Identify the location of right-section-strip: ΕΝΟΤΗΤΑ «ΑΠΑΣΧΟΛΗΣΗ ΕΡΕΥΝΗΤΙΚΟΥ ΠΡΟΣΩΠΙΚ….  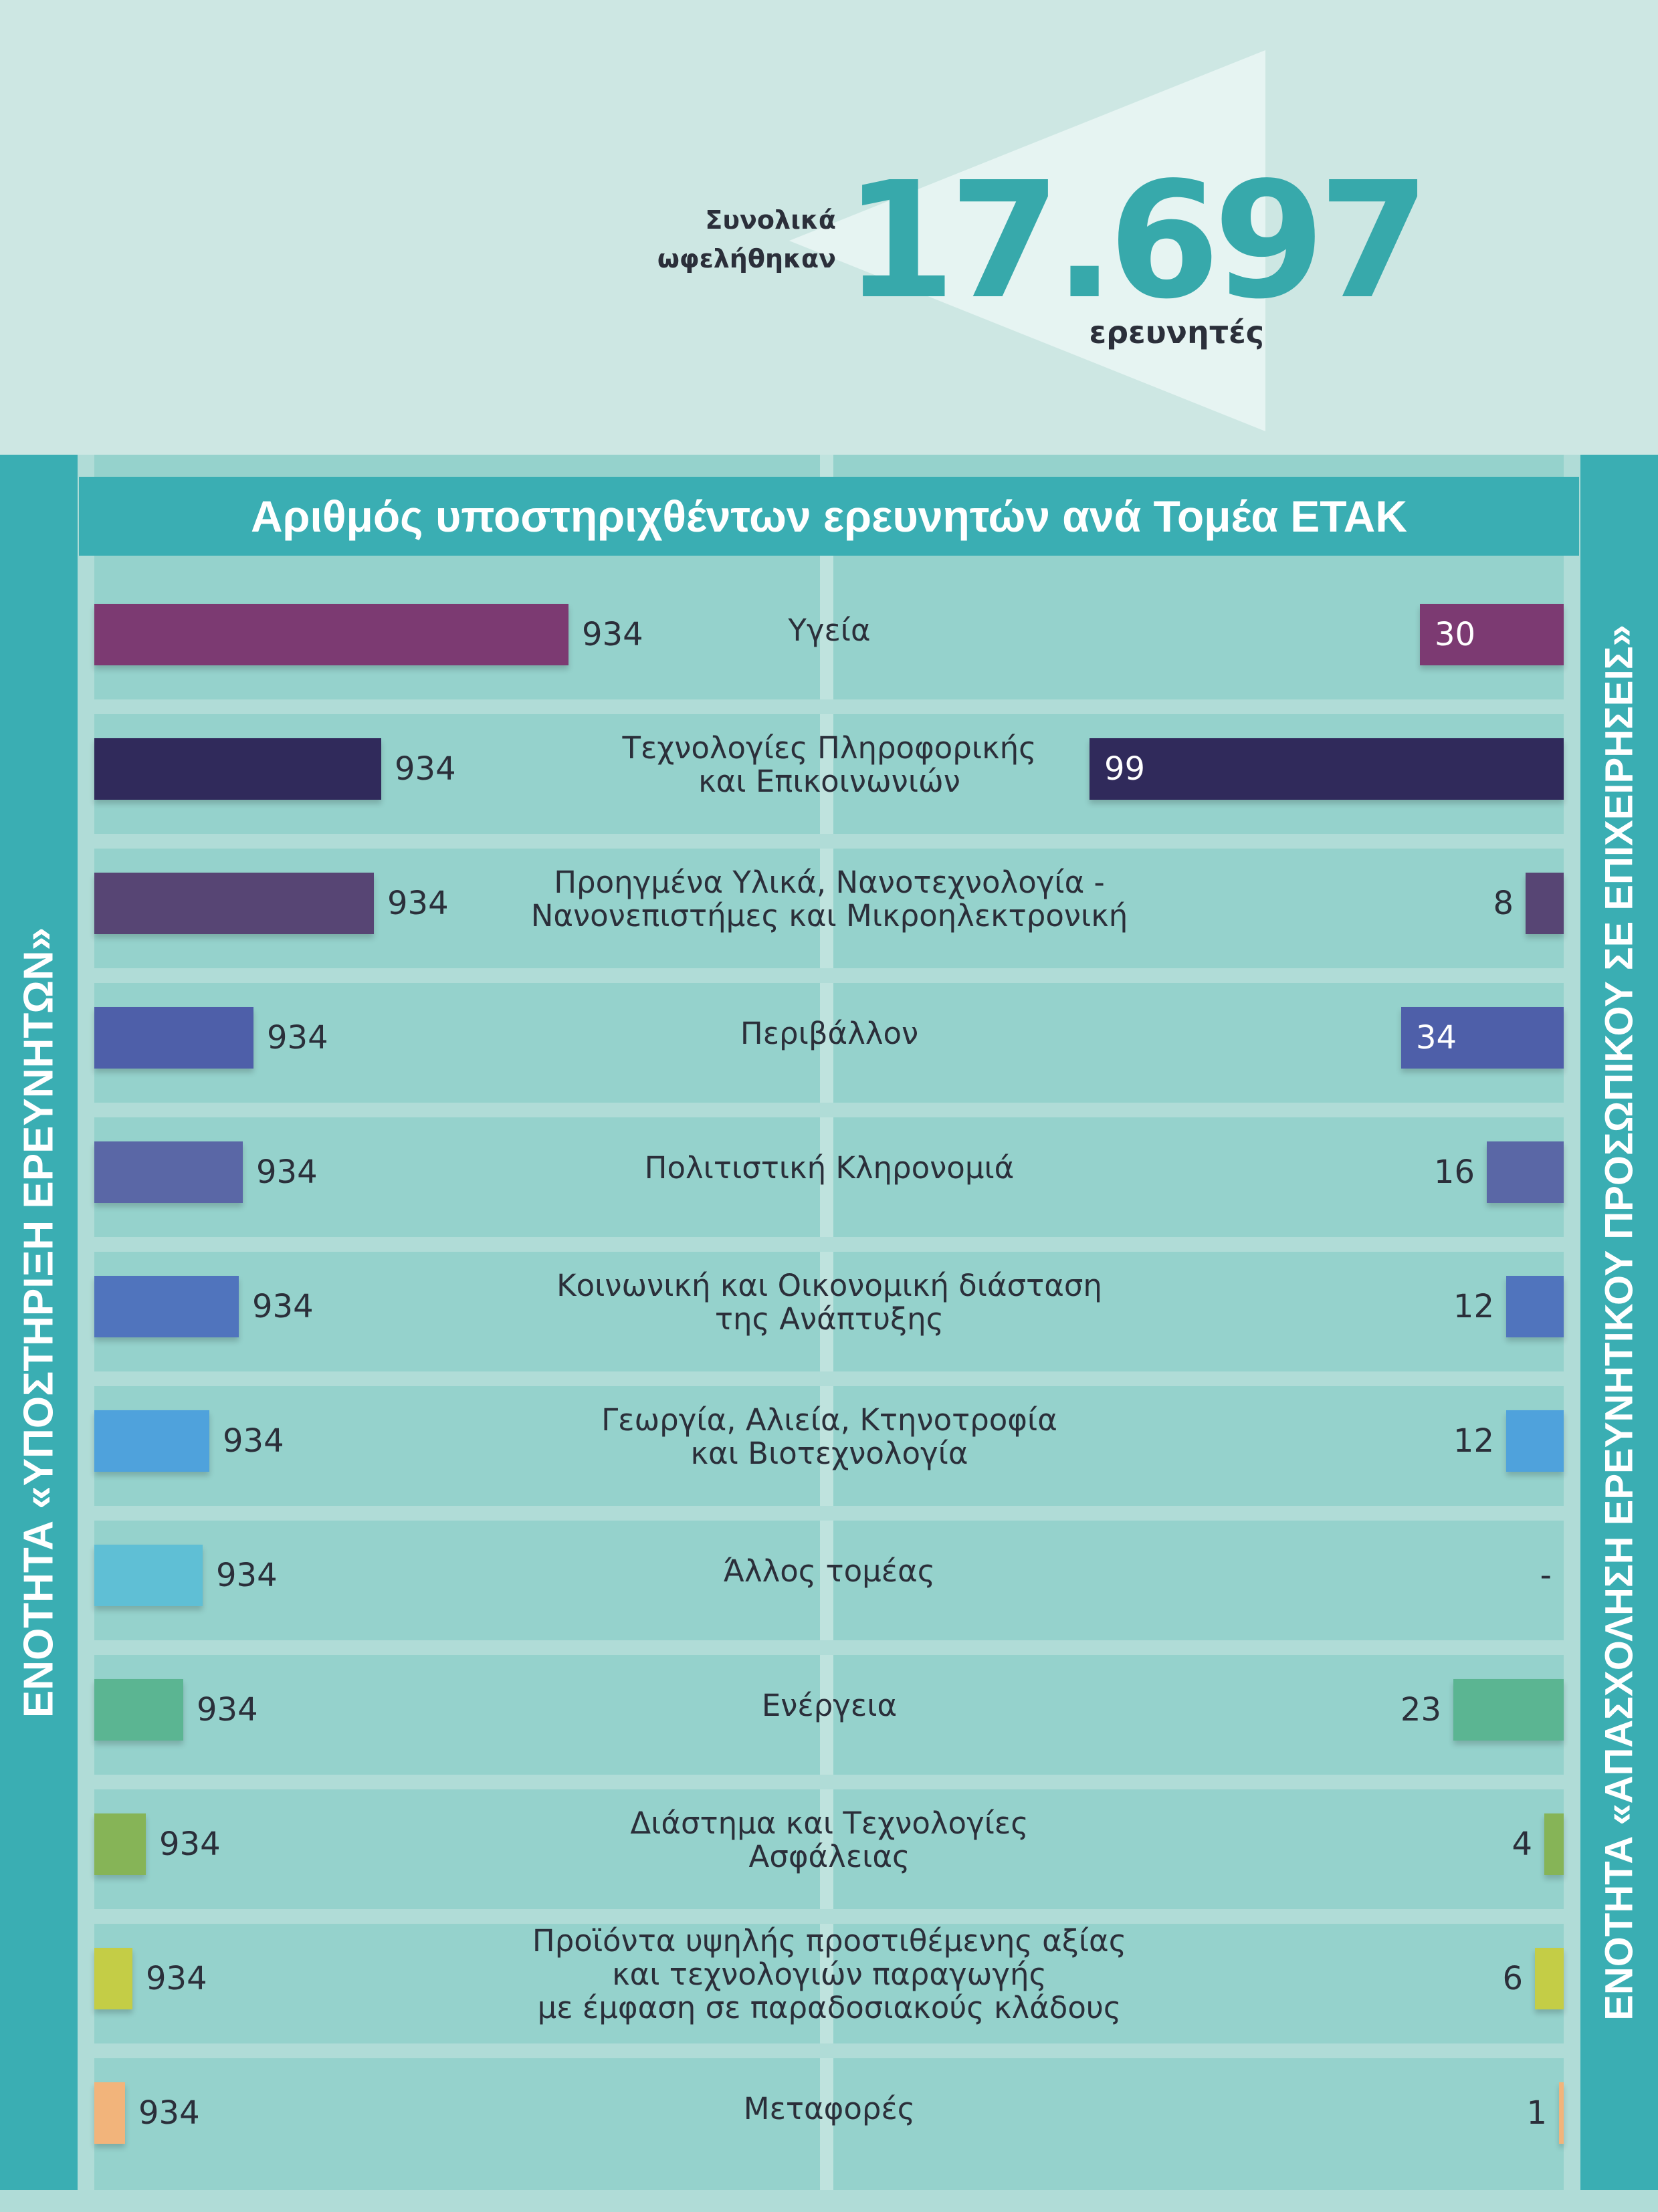
(1619, 1322).